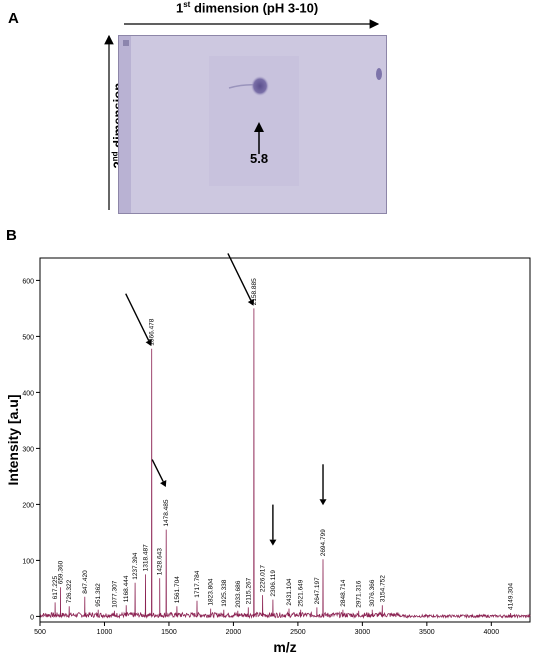 This screenshot has width=534, height=661. What do you see at coordinates (28, 505) in the screenshot?
I see `y-tick-label: 200` at bounding box center [28, 505].